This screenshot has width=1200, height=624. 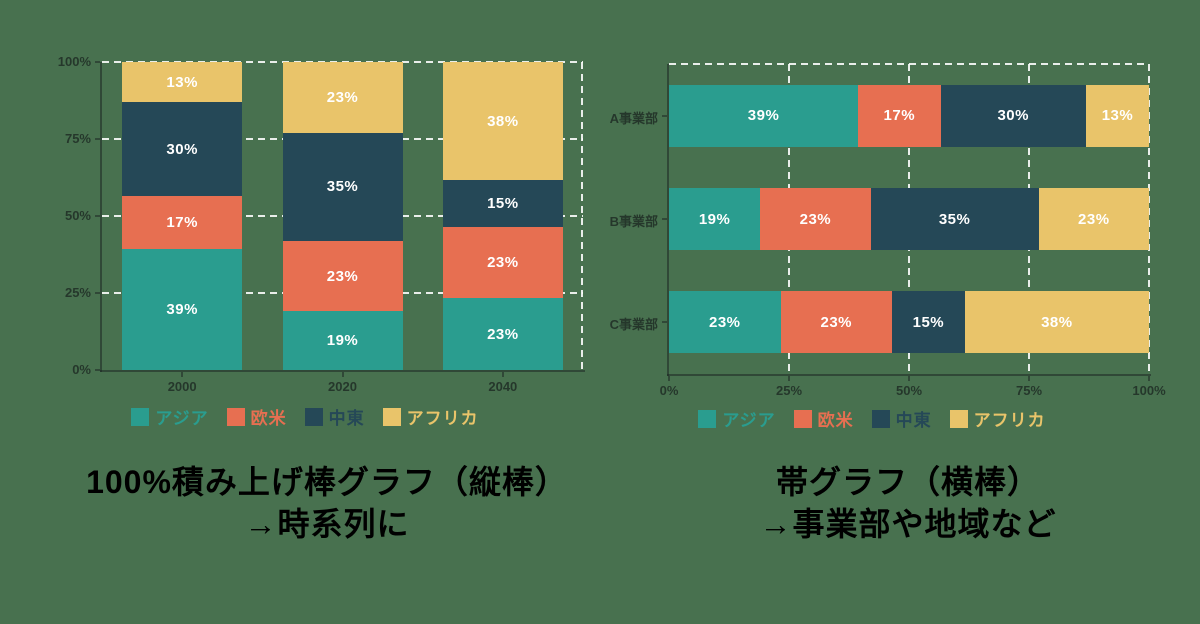 What do you see at coordinates (928, 322) in the screenshot?
I see `bar-segment: 15%` at bounding box center [928, 322].